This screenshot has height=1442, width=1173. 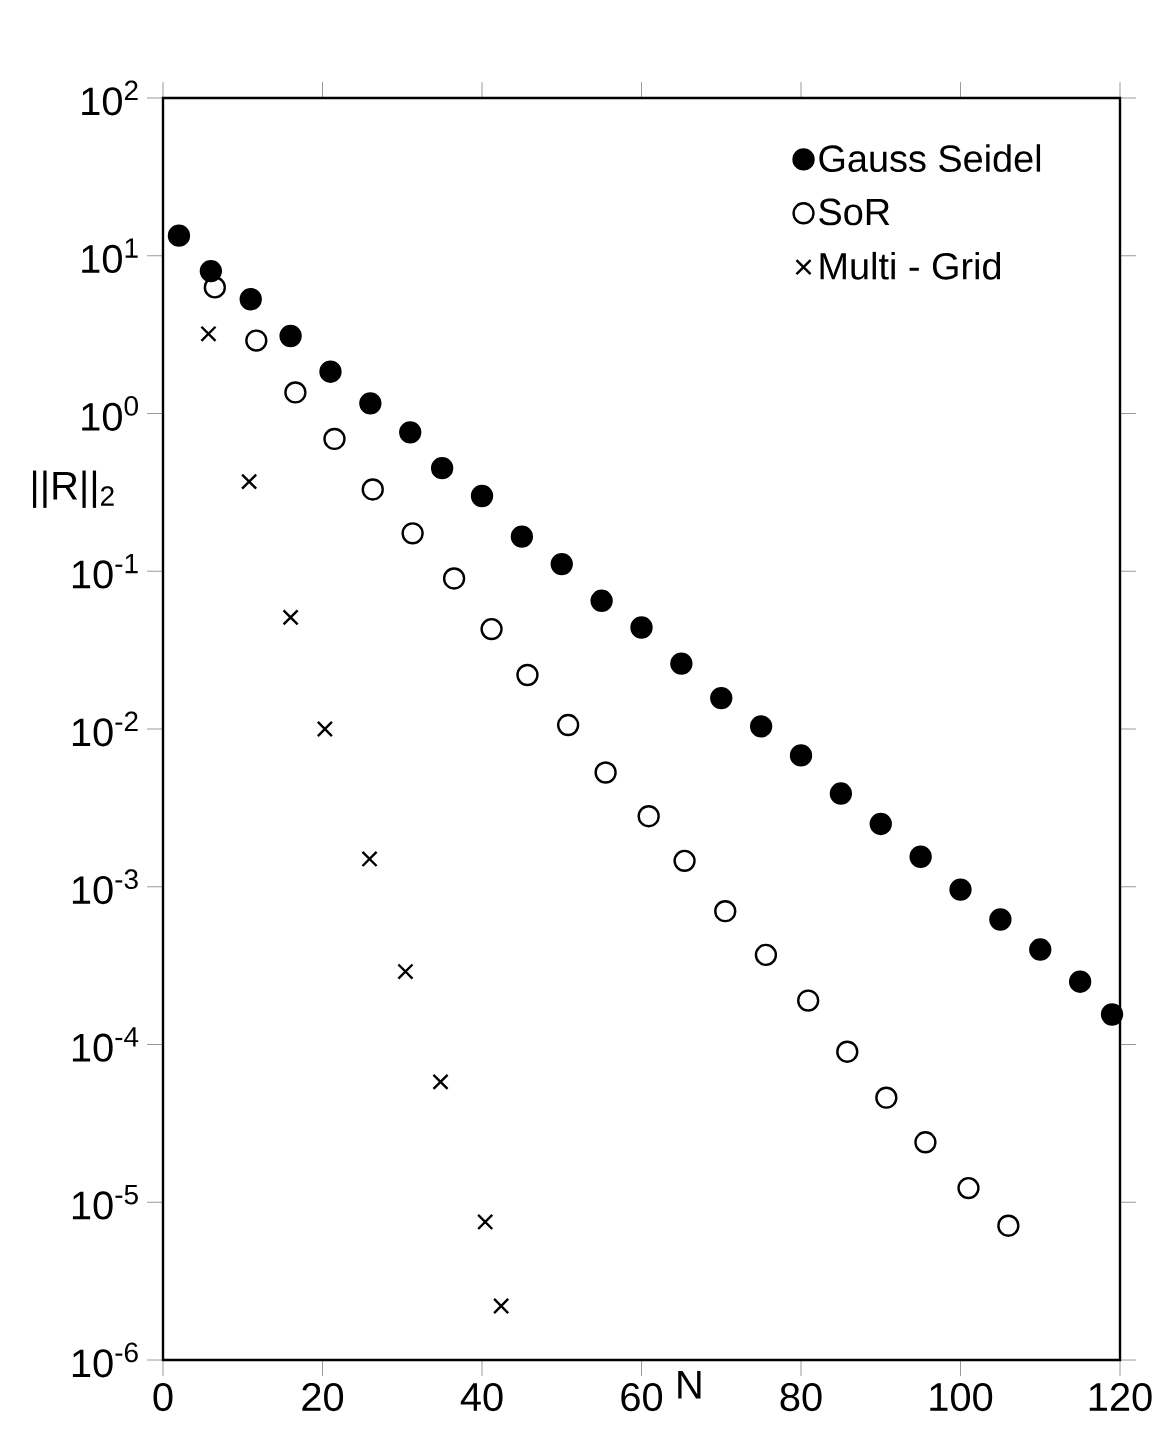 I want to click on y-tick-label: 10$^{2}$, so click(x=110, y=98).